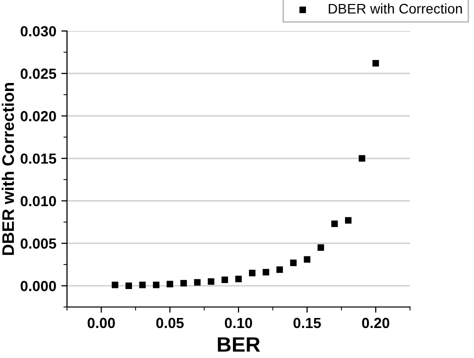 The width and height of the screenshot is (474, 358). Describe the element at coordinates (38, 201) in the screenshot. I see `y-tick-label: 0.010` at that location.